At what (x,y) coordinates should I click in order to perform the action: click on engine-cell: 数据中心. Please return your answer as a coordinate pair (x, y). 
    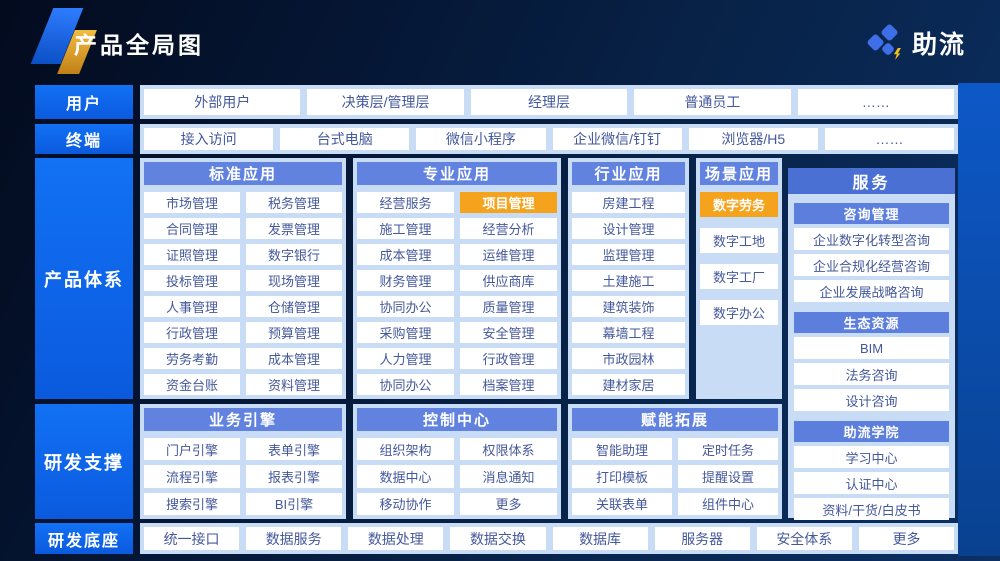
    Looking at the image, I should click on (405, 476).